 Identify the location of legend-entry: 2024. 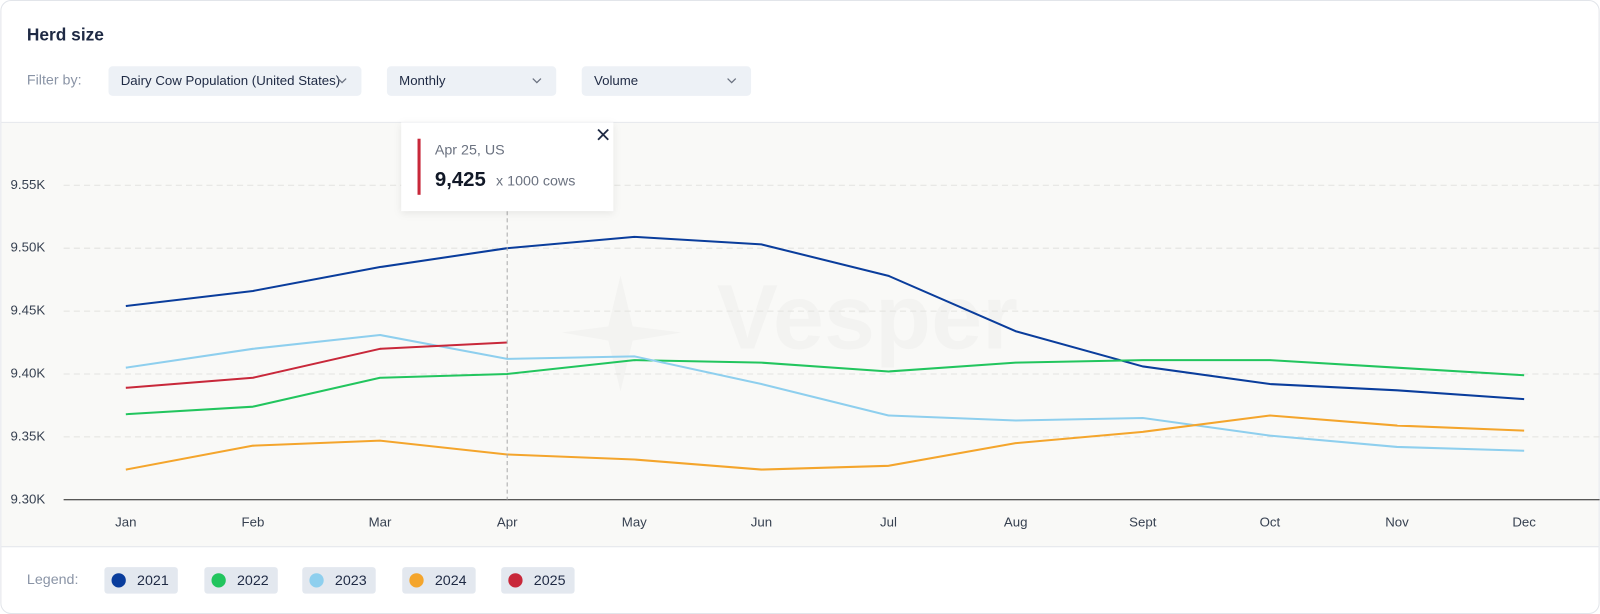
(451, 581).